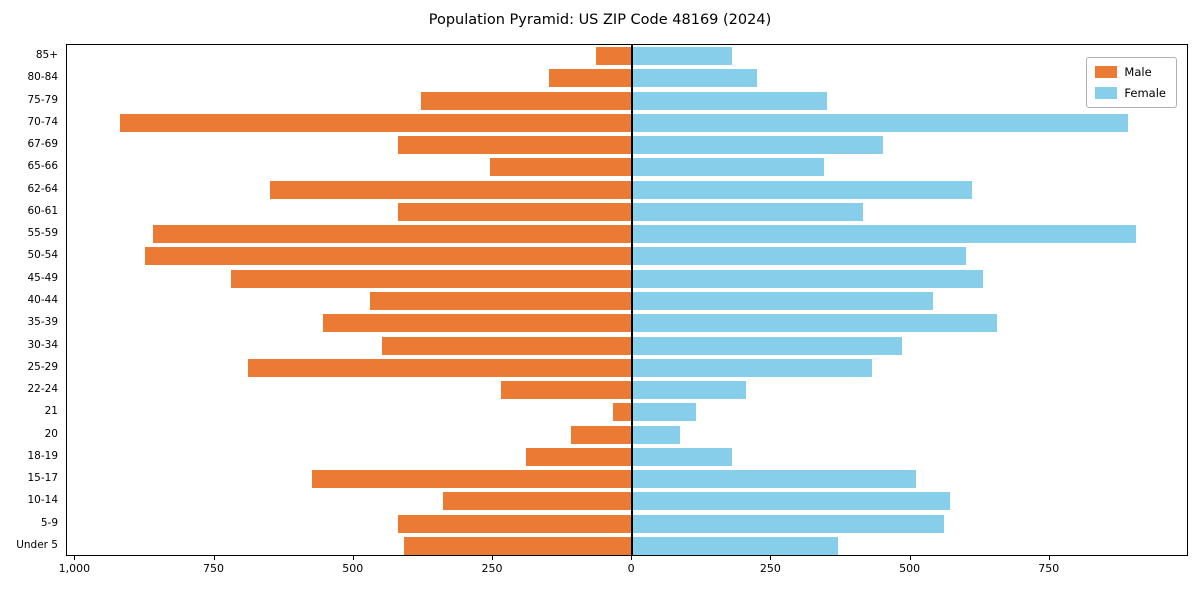 This screenshot has width=1200, height=600. Describe the element at coordinates (631, 568) in the screenshot. I see `x-tick-label-0: 0` at that location.